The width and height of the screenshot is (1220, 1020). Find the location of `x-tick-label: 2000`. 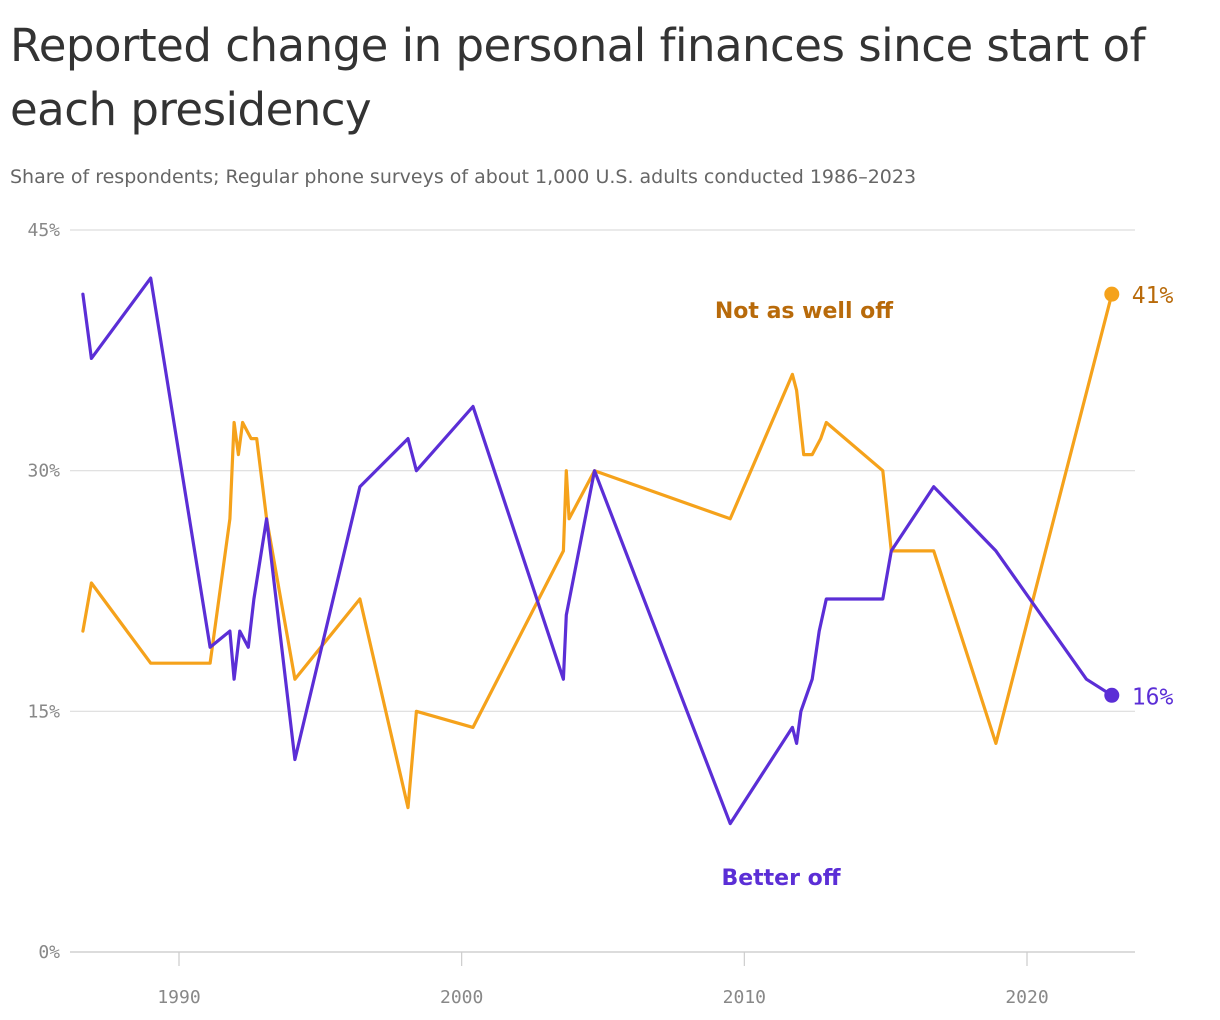

x-tick-label: 2000 is located at coordinates (461, 997).